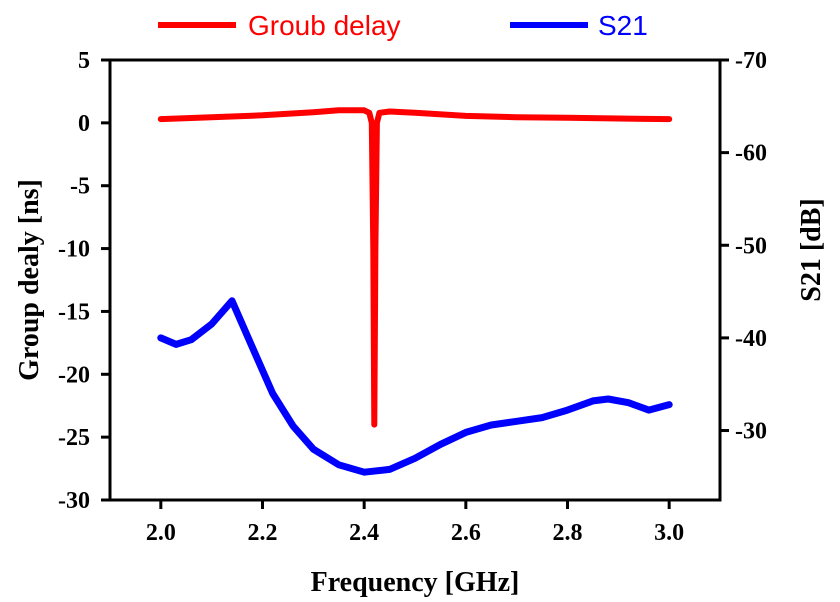 The width and height of the screenshot is (840, 602). Describe the element at coordinates (751, 432) in the screenshot. I see `right-tick-label: -30` at that location.